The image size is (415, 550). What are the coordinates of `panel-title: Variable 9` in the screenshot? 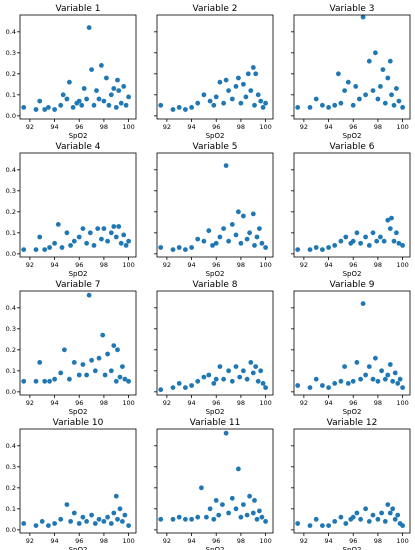 It's located at (351, 285).